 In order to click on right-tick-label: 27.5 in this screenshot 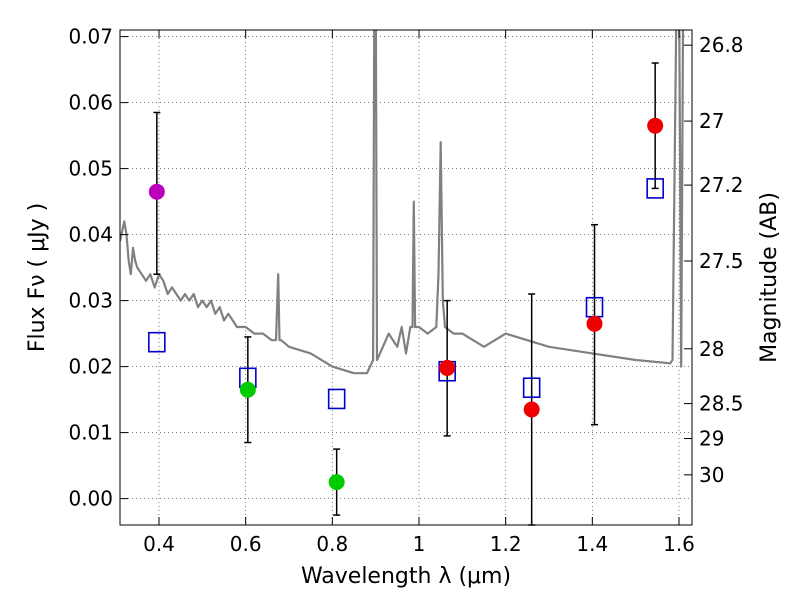, I will do `click(721, 261)`.